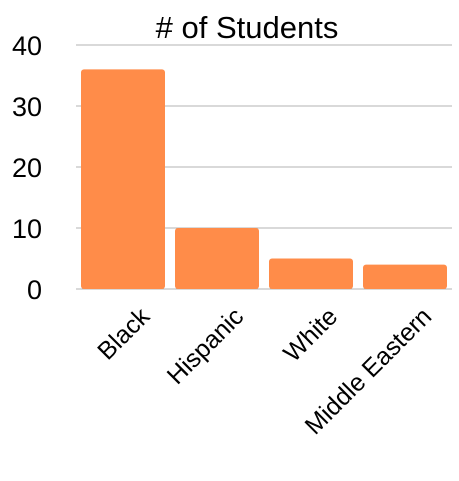 The image size is (459, 481). I want to click on y-tick-label: 0, so click(34, 290).